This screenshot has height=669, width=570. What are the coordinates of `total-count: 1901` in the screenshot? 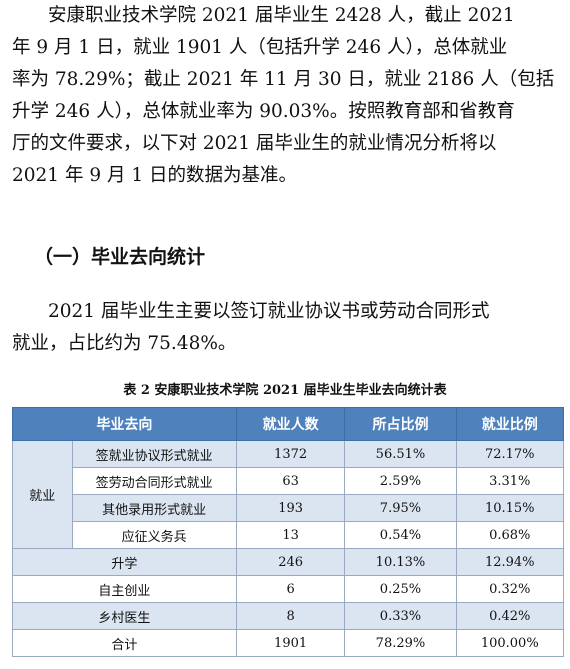 It's located at (290, 643).